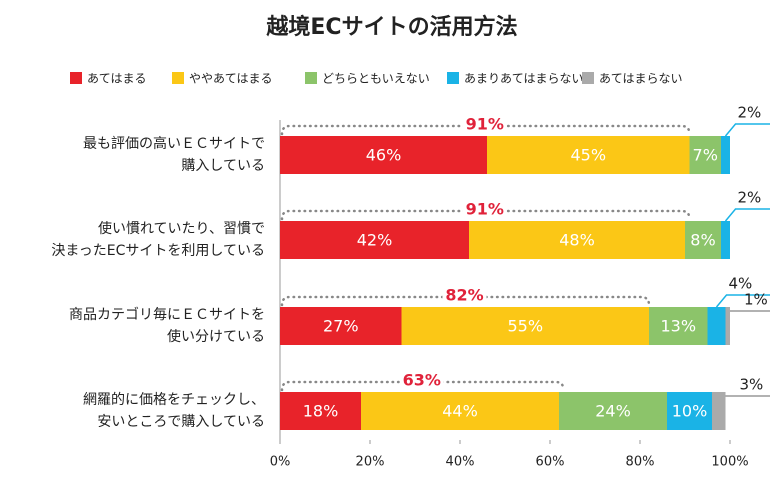  Describe the element at coordinates (550, 462) in the screenshot. I see `x-tick-label: 60%` at that location.